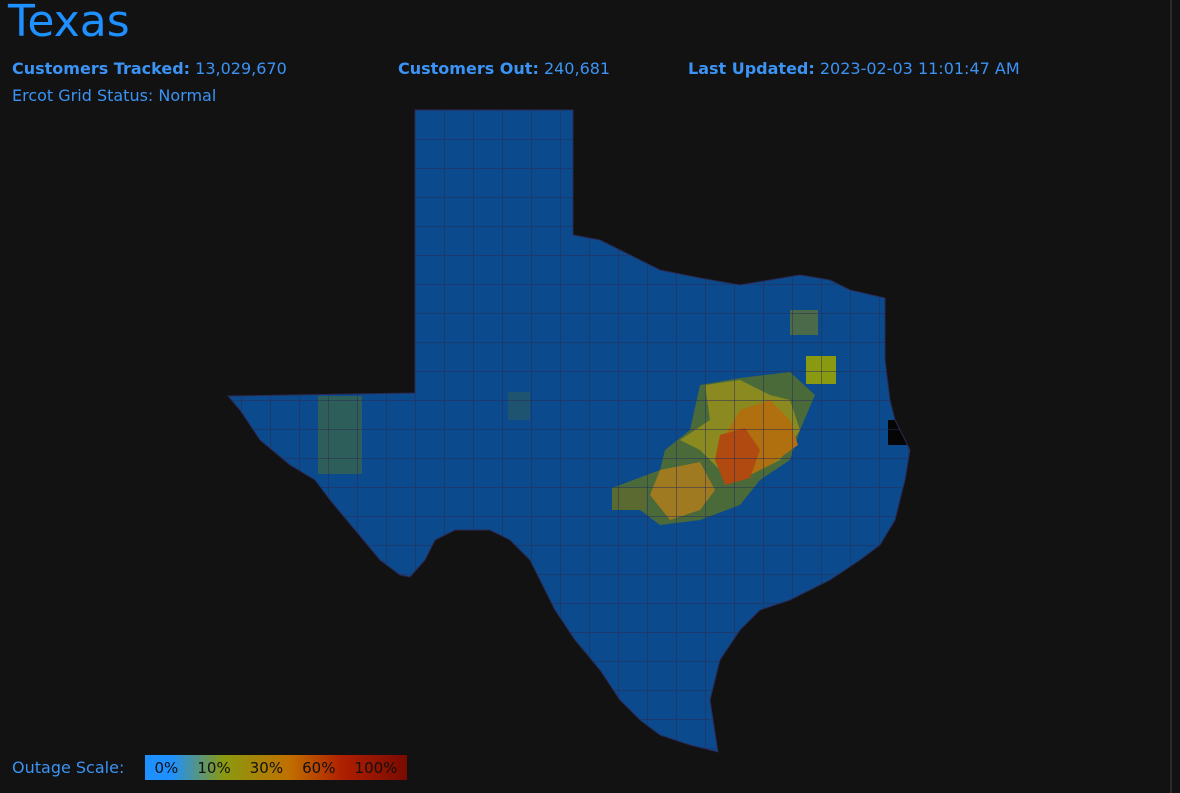  I want to click on stat-value: 13,029,670, so click(241, 68).